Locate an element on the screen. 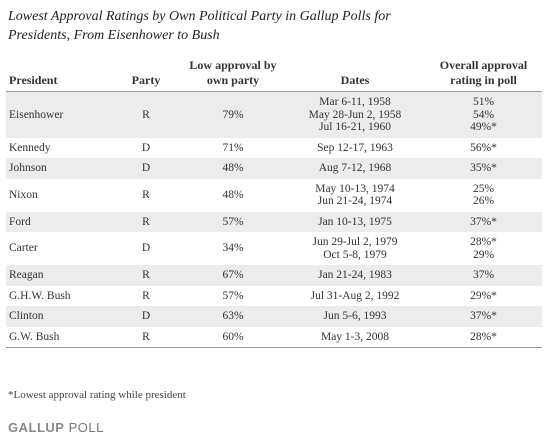 This screenshot has height=440, width=549. overall-cell: 56%* is located at coordinates (483, 148).